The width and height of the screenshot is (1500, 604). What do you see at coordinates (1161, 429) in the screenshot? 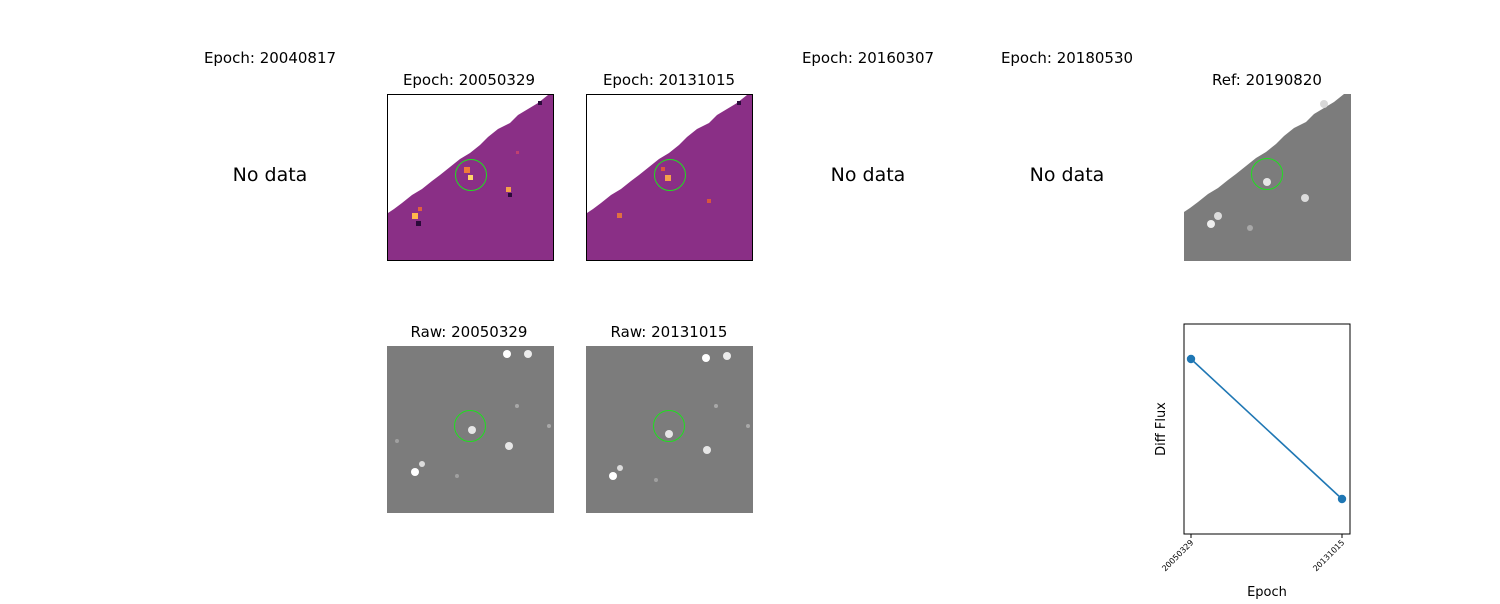
I see `y-axis-label: Diff Flux` at bounding box center [1161, 429].